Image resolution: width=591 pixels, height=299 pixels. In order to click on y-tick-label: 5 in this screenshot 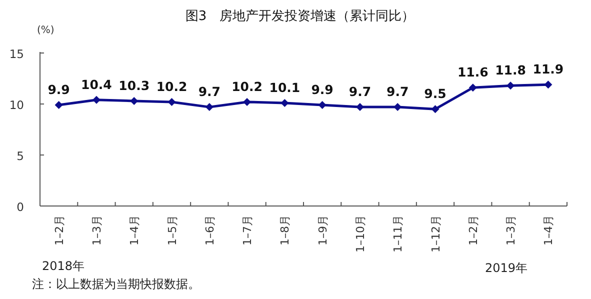, I will do `click(20, 156)`.